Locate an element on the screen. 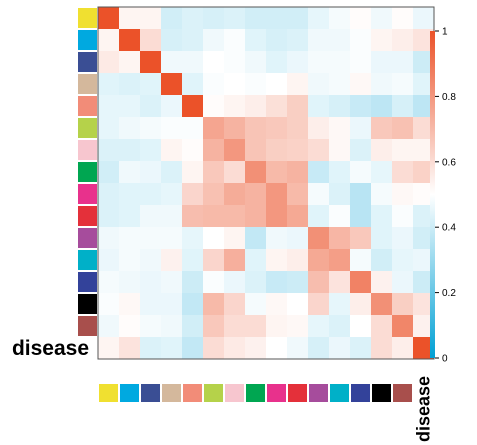 Image resolution: width=477 pixels, height=445 pixels. colorbar-tick-label: 0.2 is located at coordinates (449, 293).